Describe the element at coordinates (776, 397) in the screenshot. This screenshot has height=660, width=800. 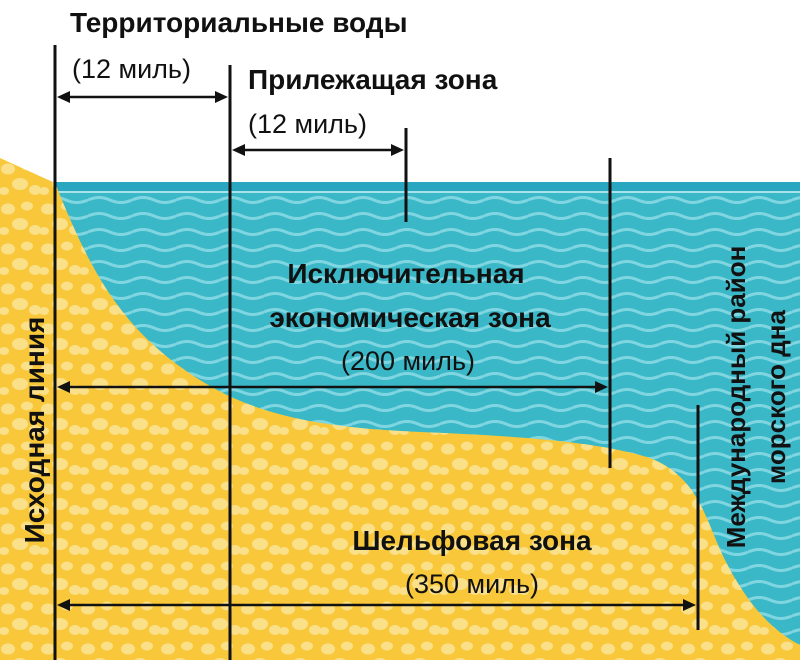
I see `seabed-label-line2: морского дна` at that location.